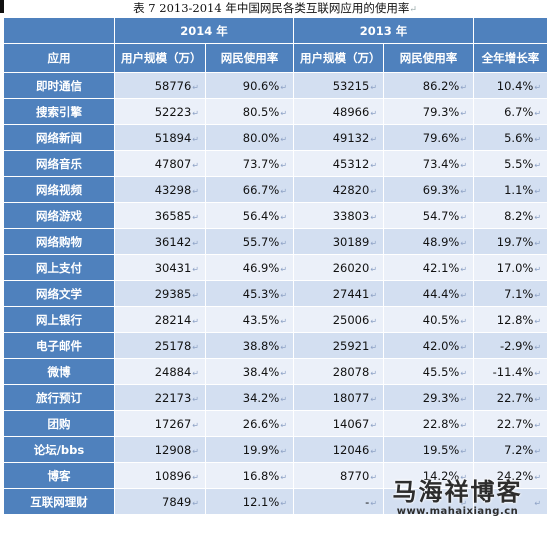 The image size is (550, 534). I want to click on growth-cell: 7.1%↵, so click(511, 293).